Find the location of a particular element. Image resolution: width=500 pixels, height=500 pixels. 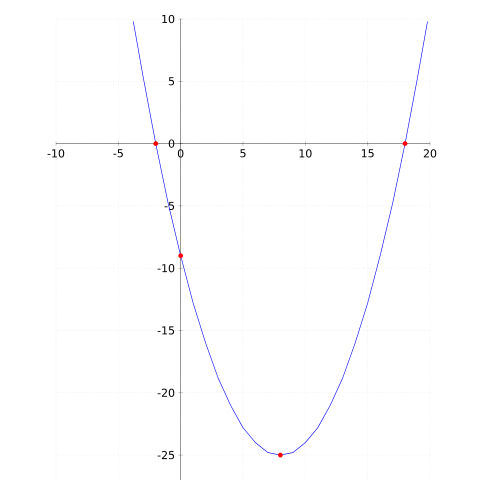

x-tick-label: -5 is located at coordinates (118, 153).